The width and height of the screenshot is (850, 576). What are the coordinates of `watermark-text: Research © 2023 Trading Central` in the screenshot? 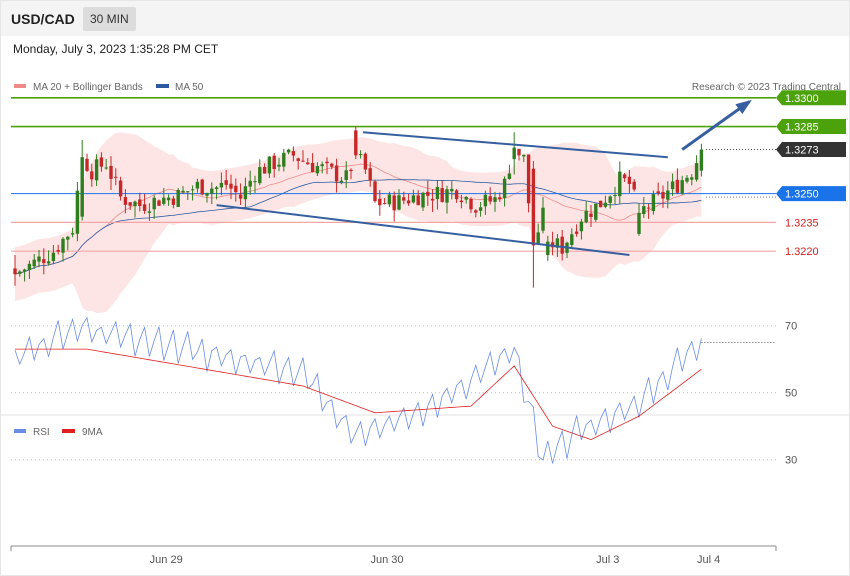 It's located at (766, 87).